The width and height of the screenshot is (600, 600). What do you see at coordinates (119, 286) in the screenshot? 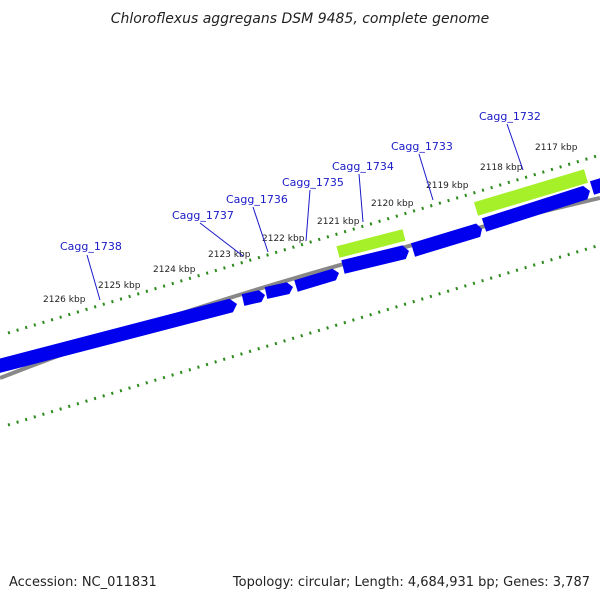
I see `tick-label: 2125 kbp` at bounding box center [119, 286].